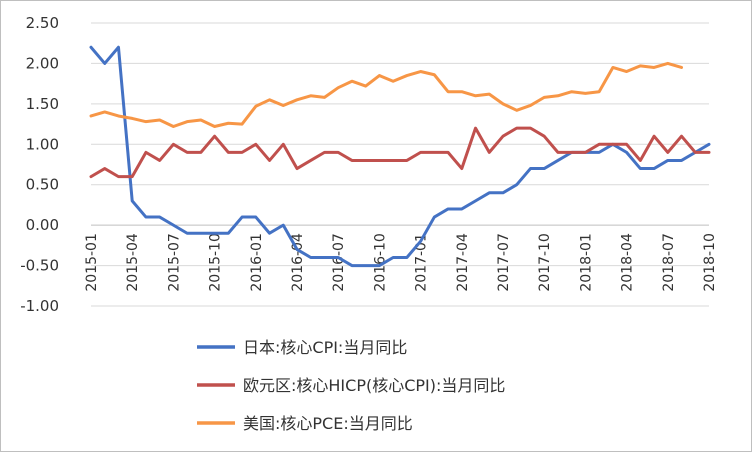 This screenshot has height=452, width=752. I want to click on y-tick-label: 0.50, so click(42, 185).